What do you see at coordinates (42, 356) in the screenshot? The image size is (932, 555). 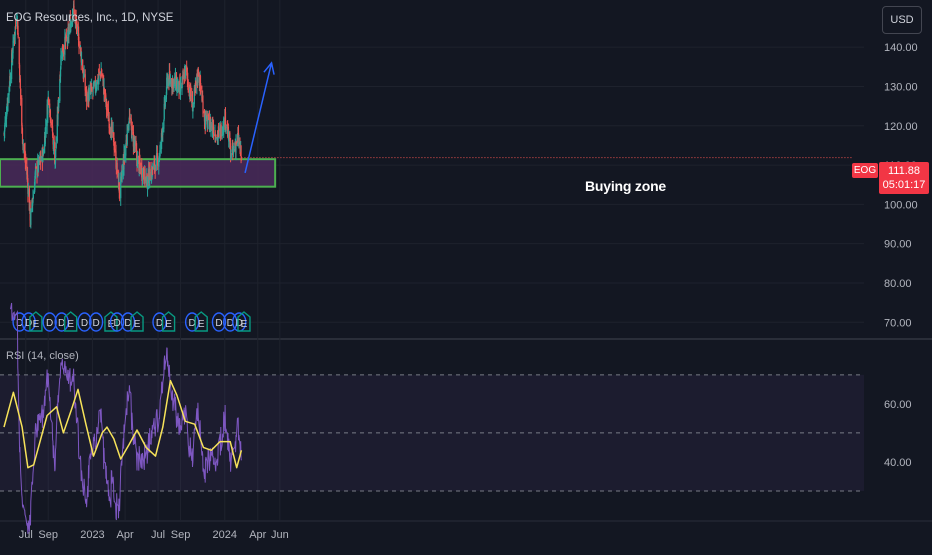 I see `rsi-title: RSI (14, close)` at bounding box center [42, 356].